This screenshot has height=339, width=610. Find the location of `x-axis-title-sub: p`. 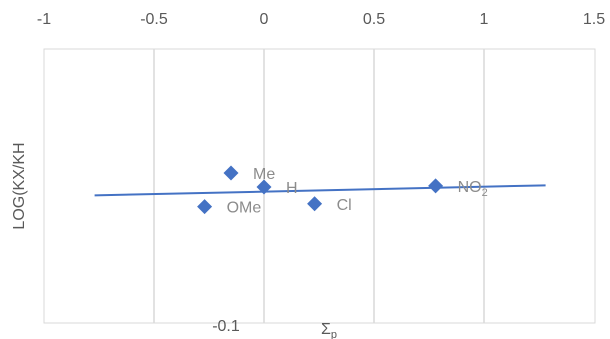

x-axis-title-sub: p is located at coordinates (334, 334).